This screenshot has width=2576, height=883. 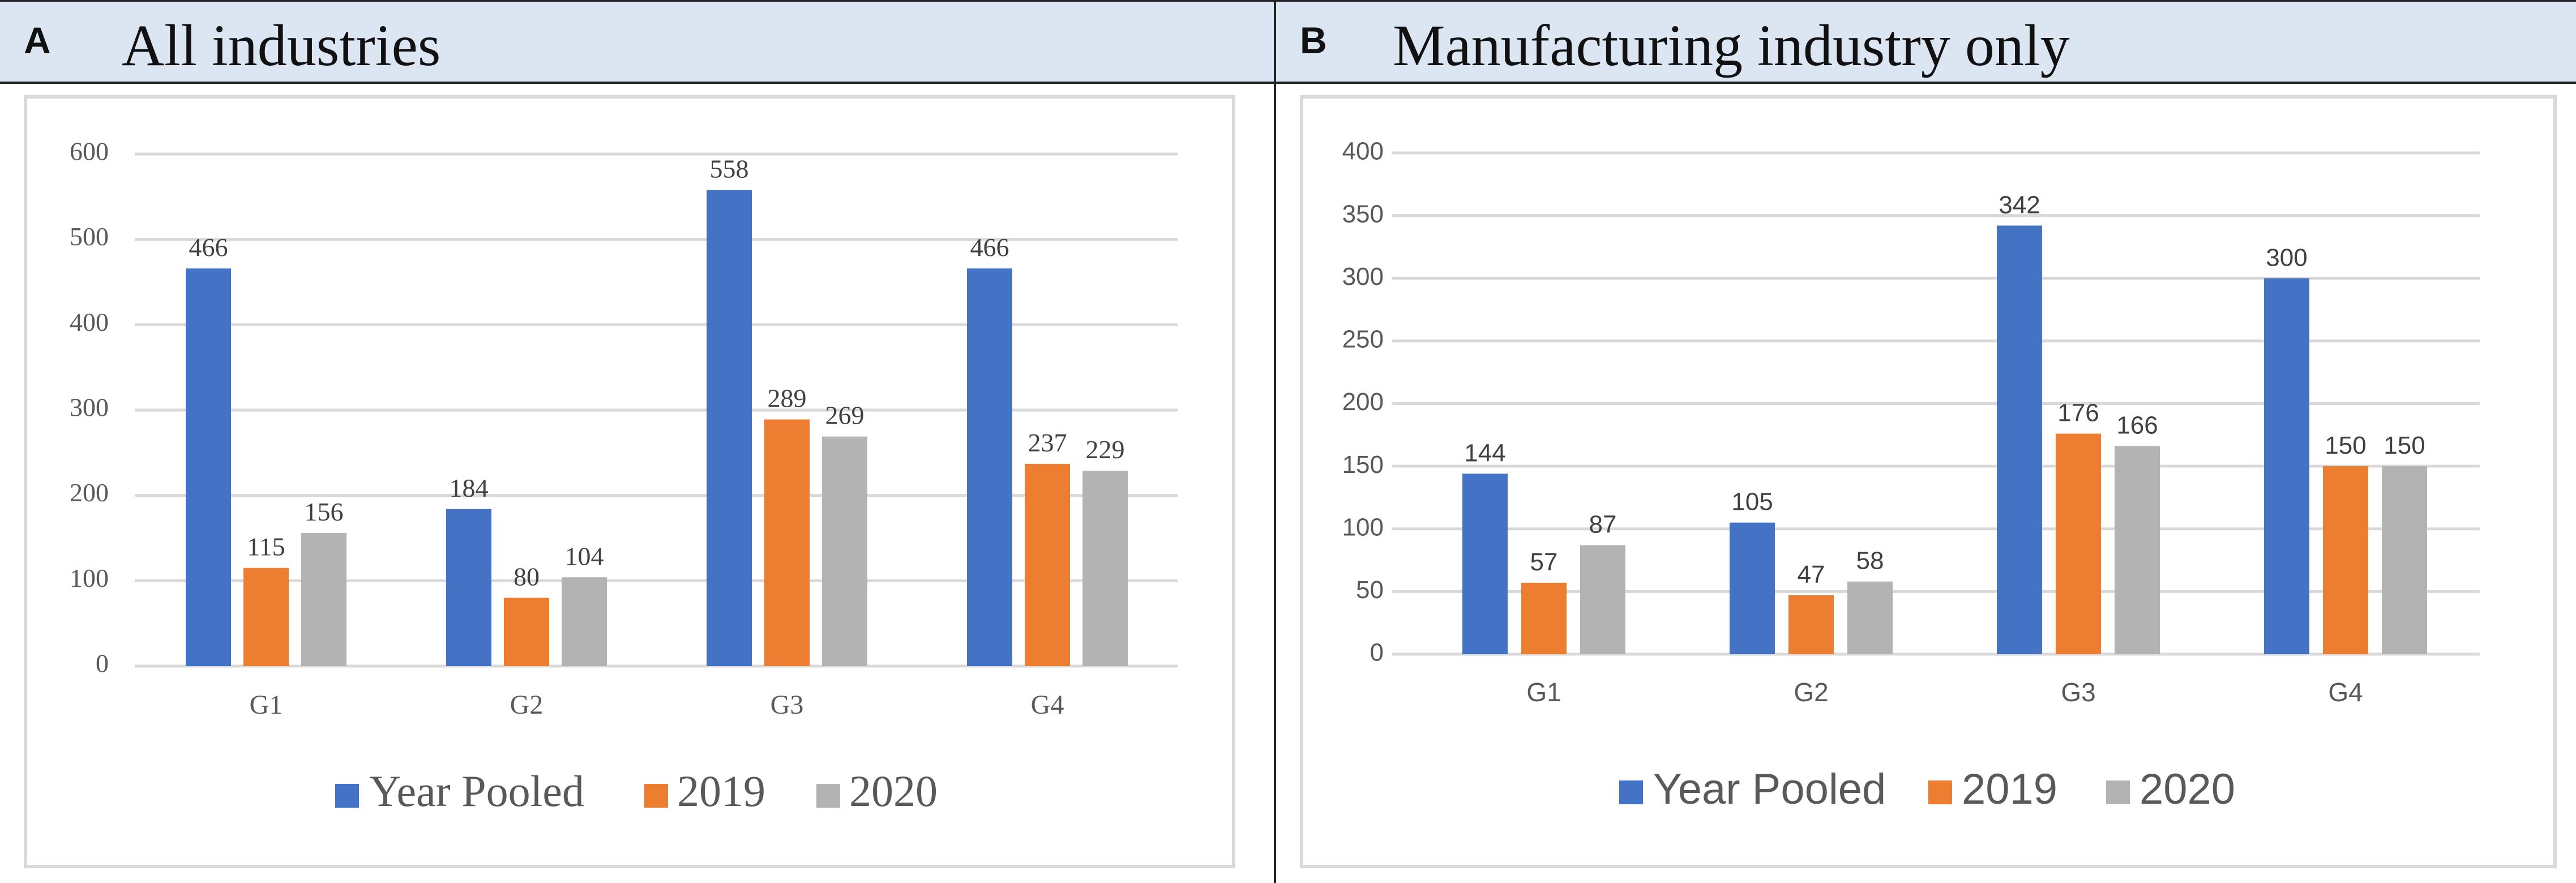 I want to click on panel-a-title: All industries, so click(x=281, y=45).